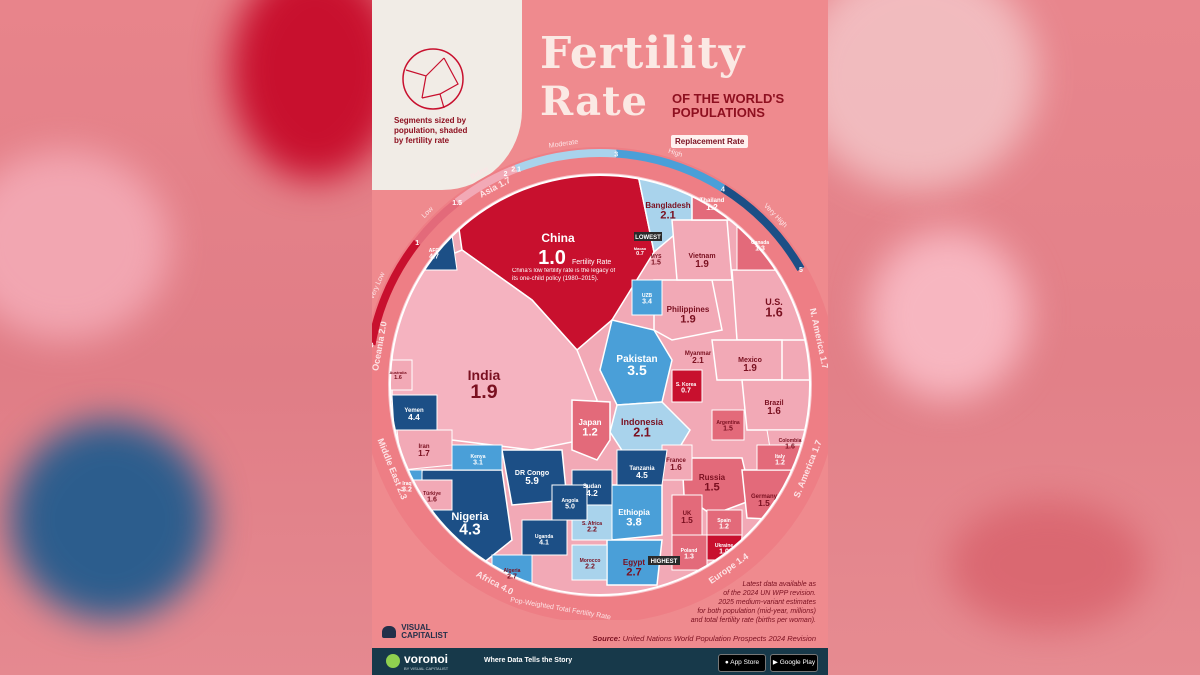 The width and height of the screenshot is (1200, 675). What do you see at coordinates (634, 572) in the screenshot?
I see `value-egypt: 2.7` at bounding box center [634, 572].